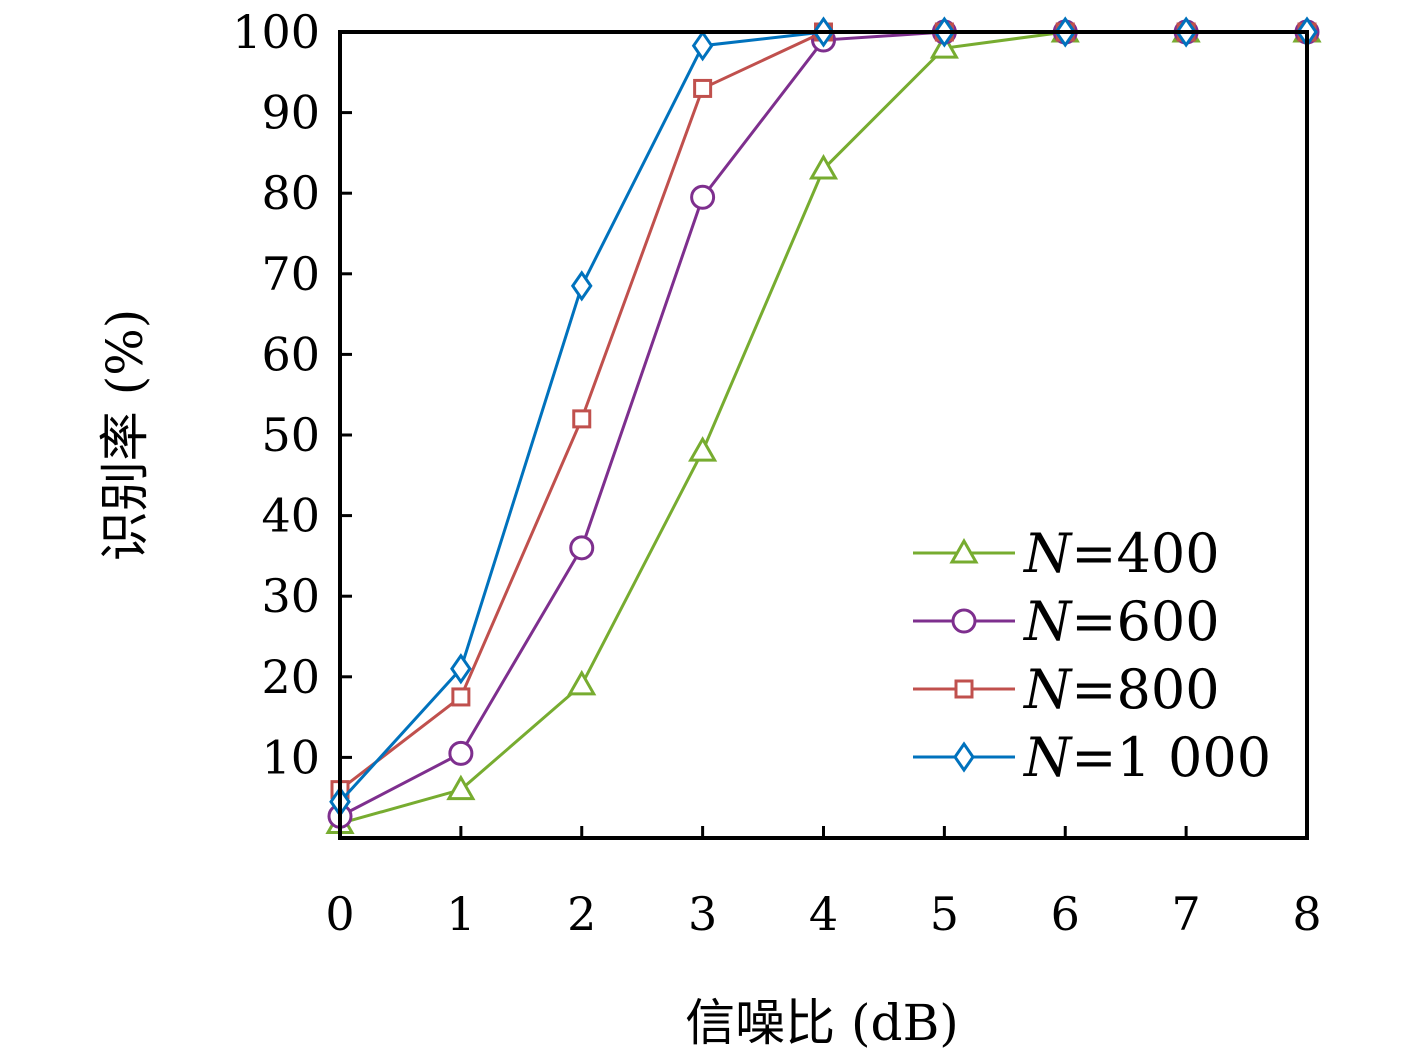 The height and width of the screenshot is (1063, 1417). Describe the element at coordinates (1121, 553) in the screenshot. I see `legend-label: N=400` at that location.